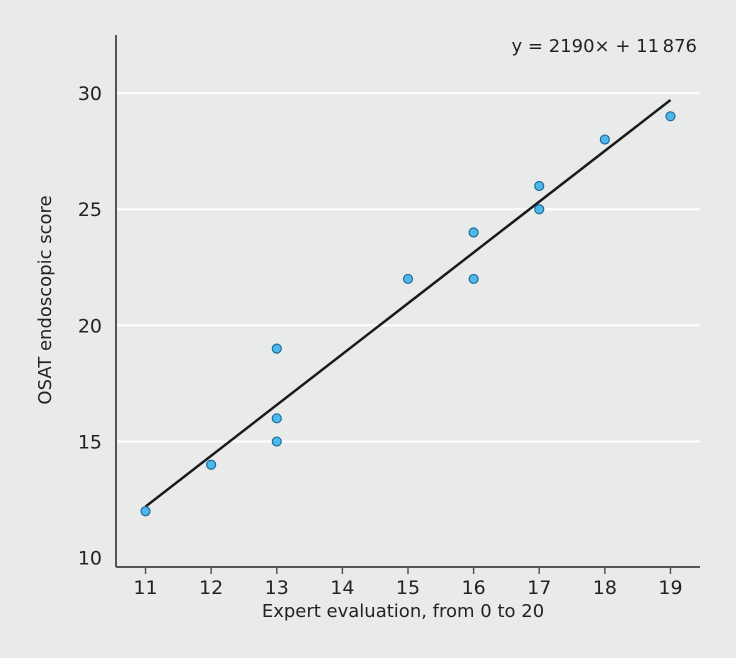 Image resolution: width=736 pixels, height=658 pixels. I want to click on y-tick-label: 20, so click(90, 326).